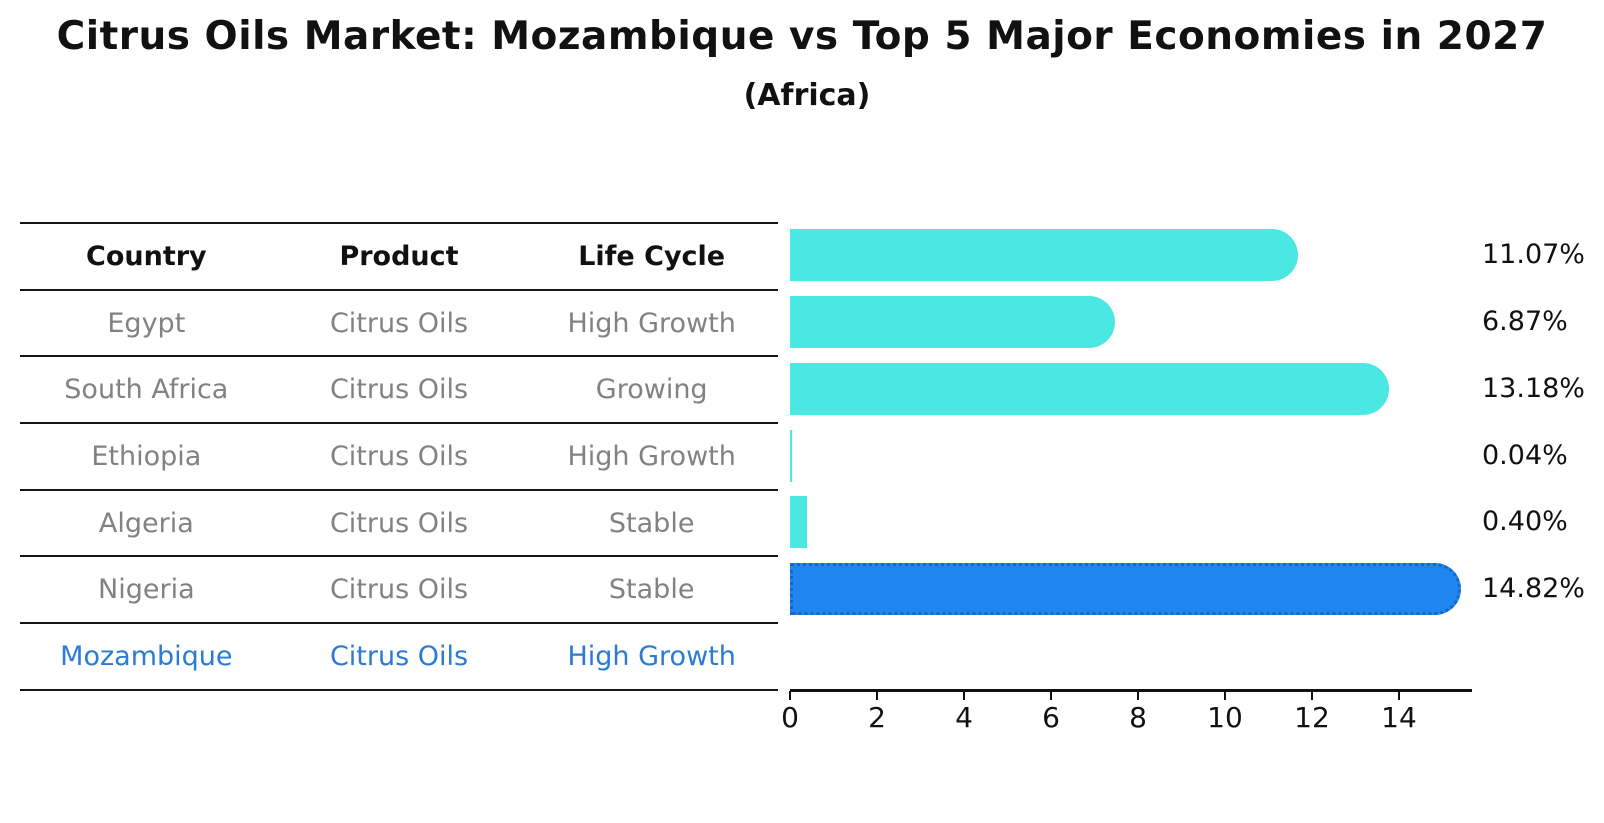 The image size is (1604, 823). I want to click on value-label: 14.82%, so click(1533, 588).